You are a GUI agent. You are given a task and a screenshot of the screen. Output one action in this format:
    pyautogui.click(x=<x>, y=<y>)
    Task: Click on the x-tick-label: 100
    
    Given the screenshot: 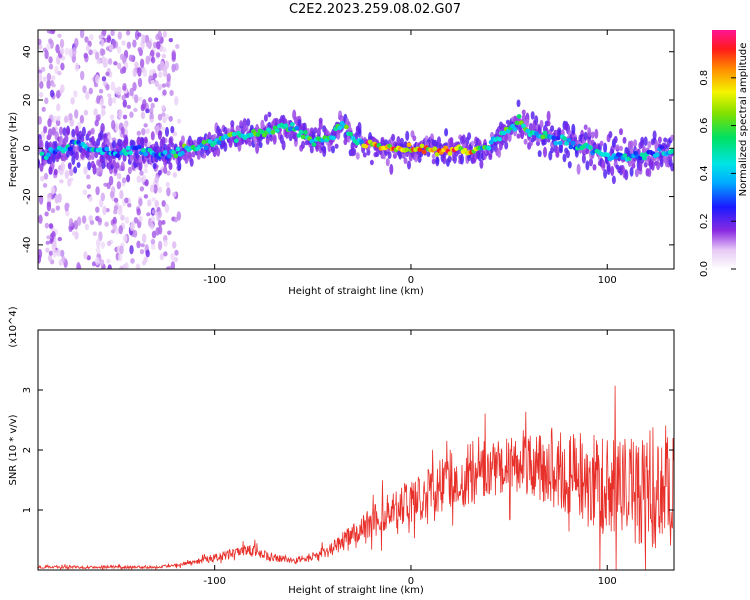 What is the action you would take?
    pyautogui.click(x=607, y=581)
    